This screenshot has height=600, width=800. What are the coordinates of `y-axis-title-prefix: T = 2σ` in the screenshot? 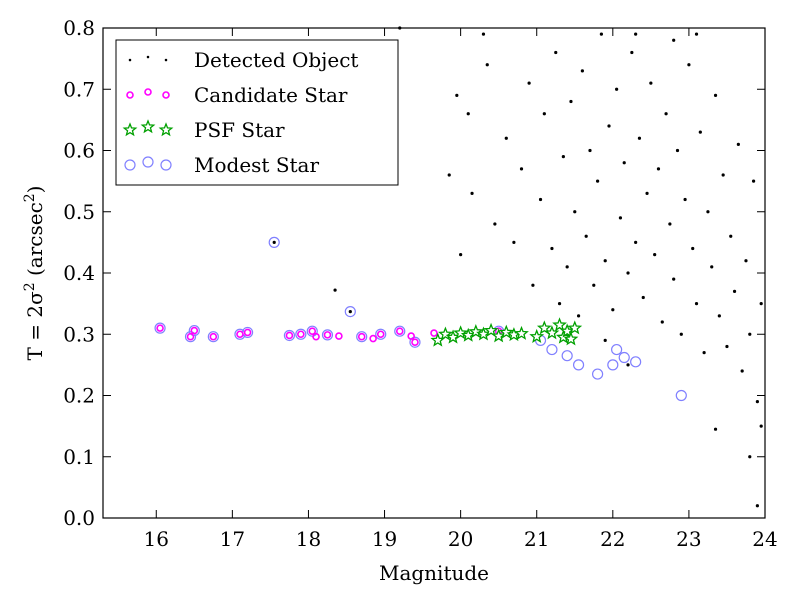 It's located at (35, 326).